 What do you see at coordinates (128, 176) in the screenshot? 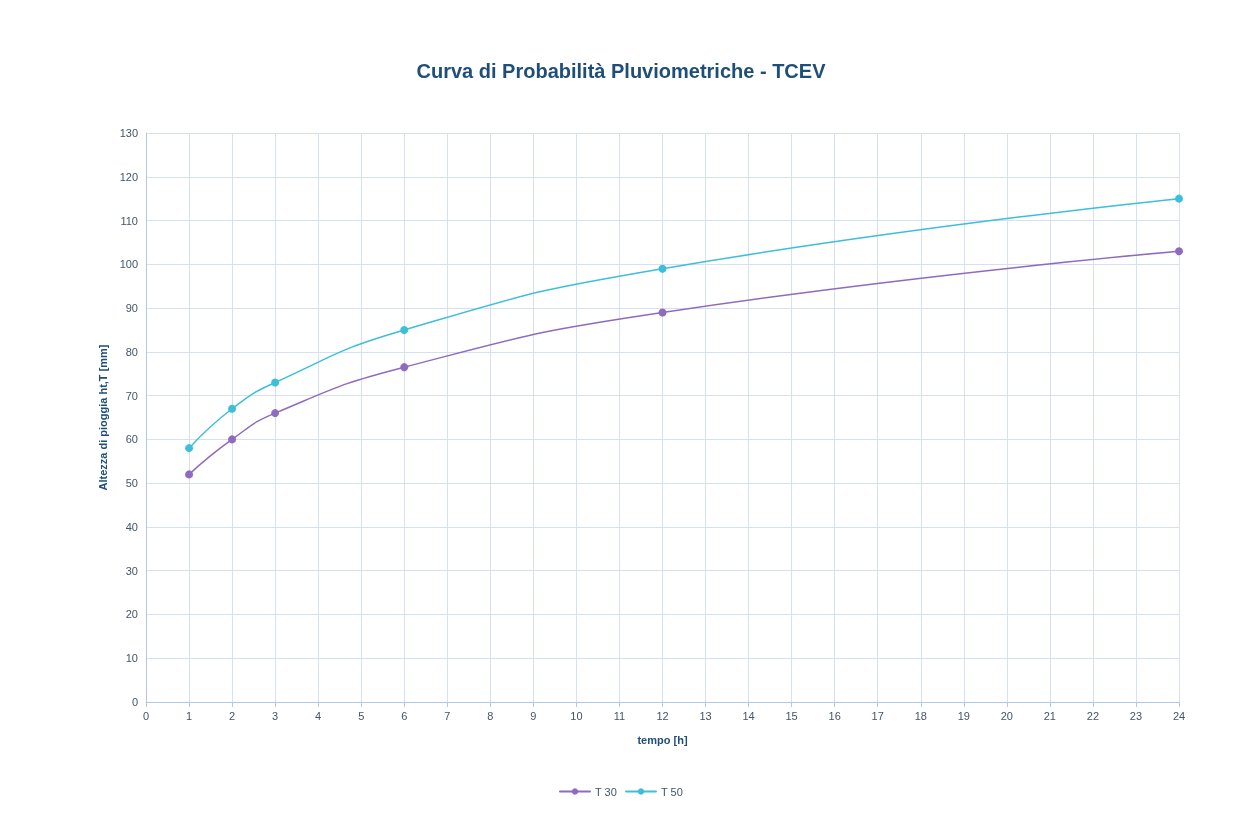
I see `y-tick-label: 120` at bounding box center [128, 176].